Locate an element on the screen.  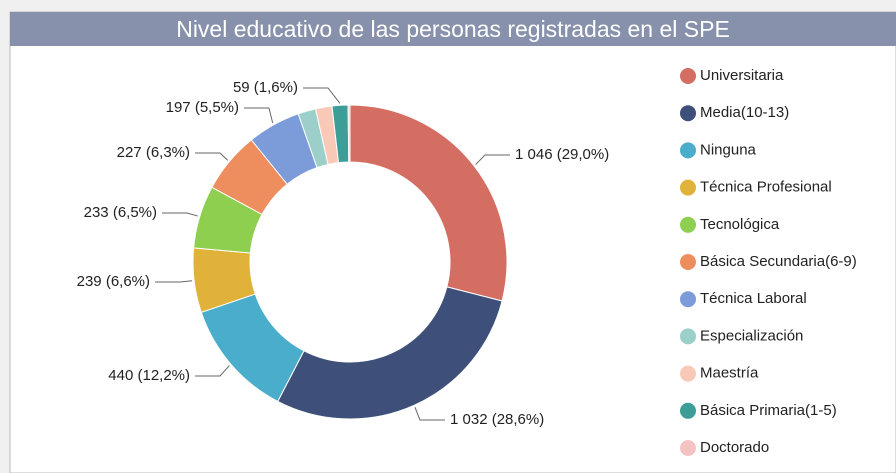
legend-label: Universitaria is located at coordinates (742, 75).